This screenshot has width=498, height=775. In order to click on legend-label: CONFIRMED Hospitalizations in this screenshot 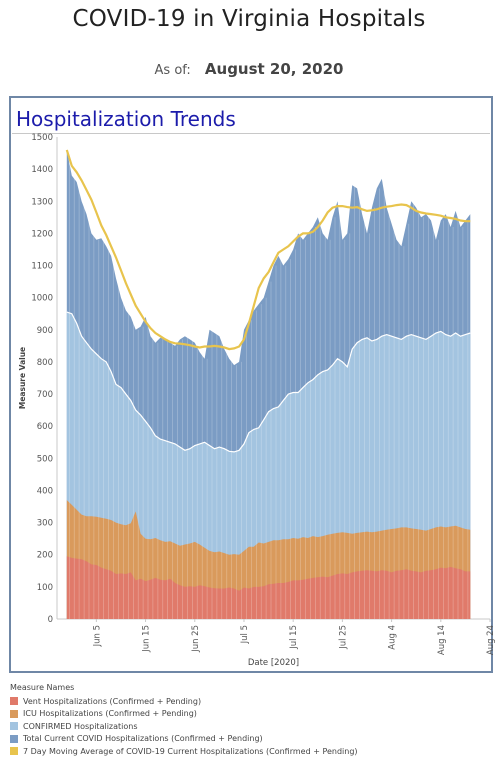, I will do `click(80, 726)`.